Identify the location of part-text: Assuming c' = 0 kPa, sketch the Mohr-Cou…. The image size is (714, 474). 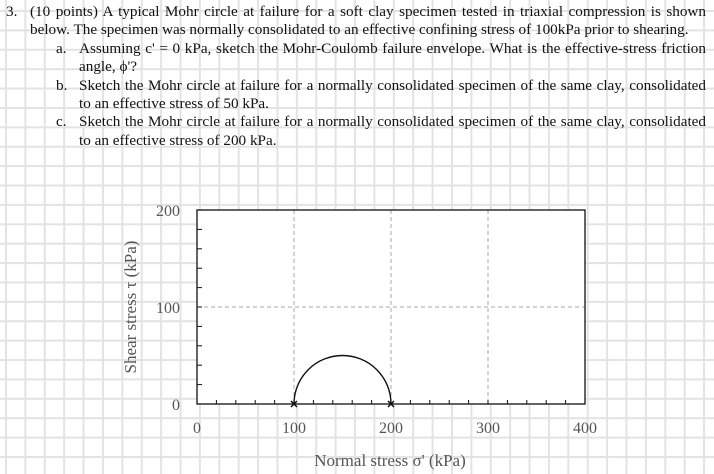
(392, 57).